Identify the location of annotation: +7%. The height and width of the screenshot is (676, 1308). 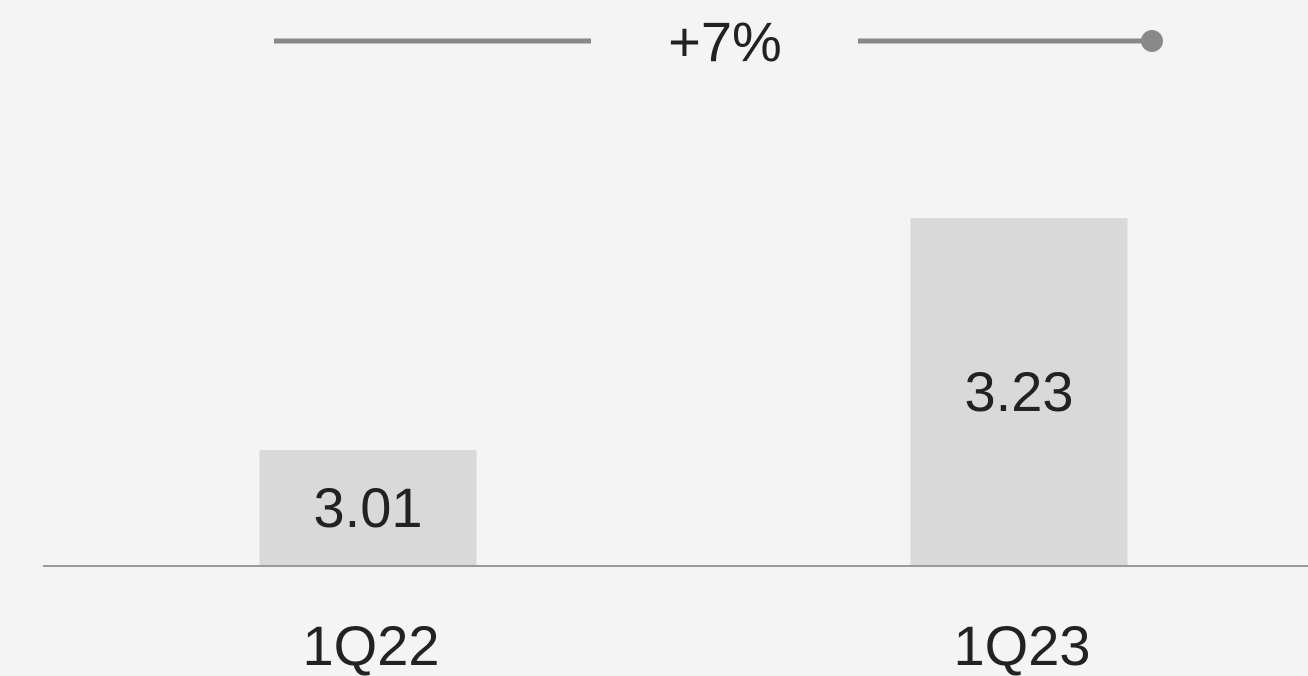
(725, 41).